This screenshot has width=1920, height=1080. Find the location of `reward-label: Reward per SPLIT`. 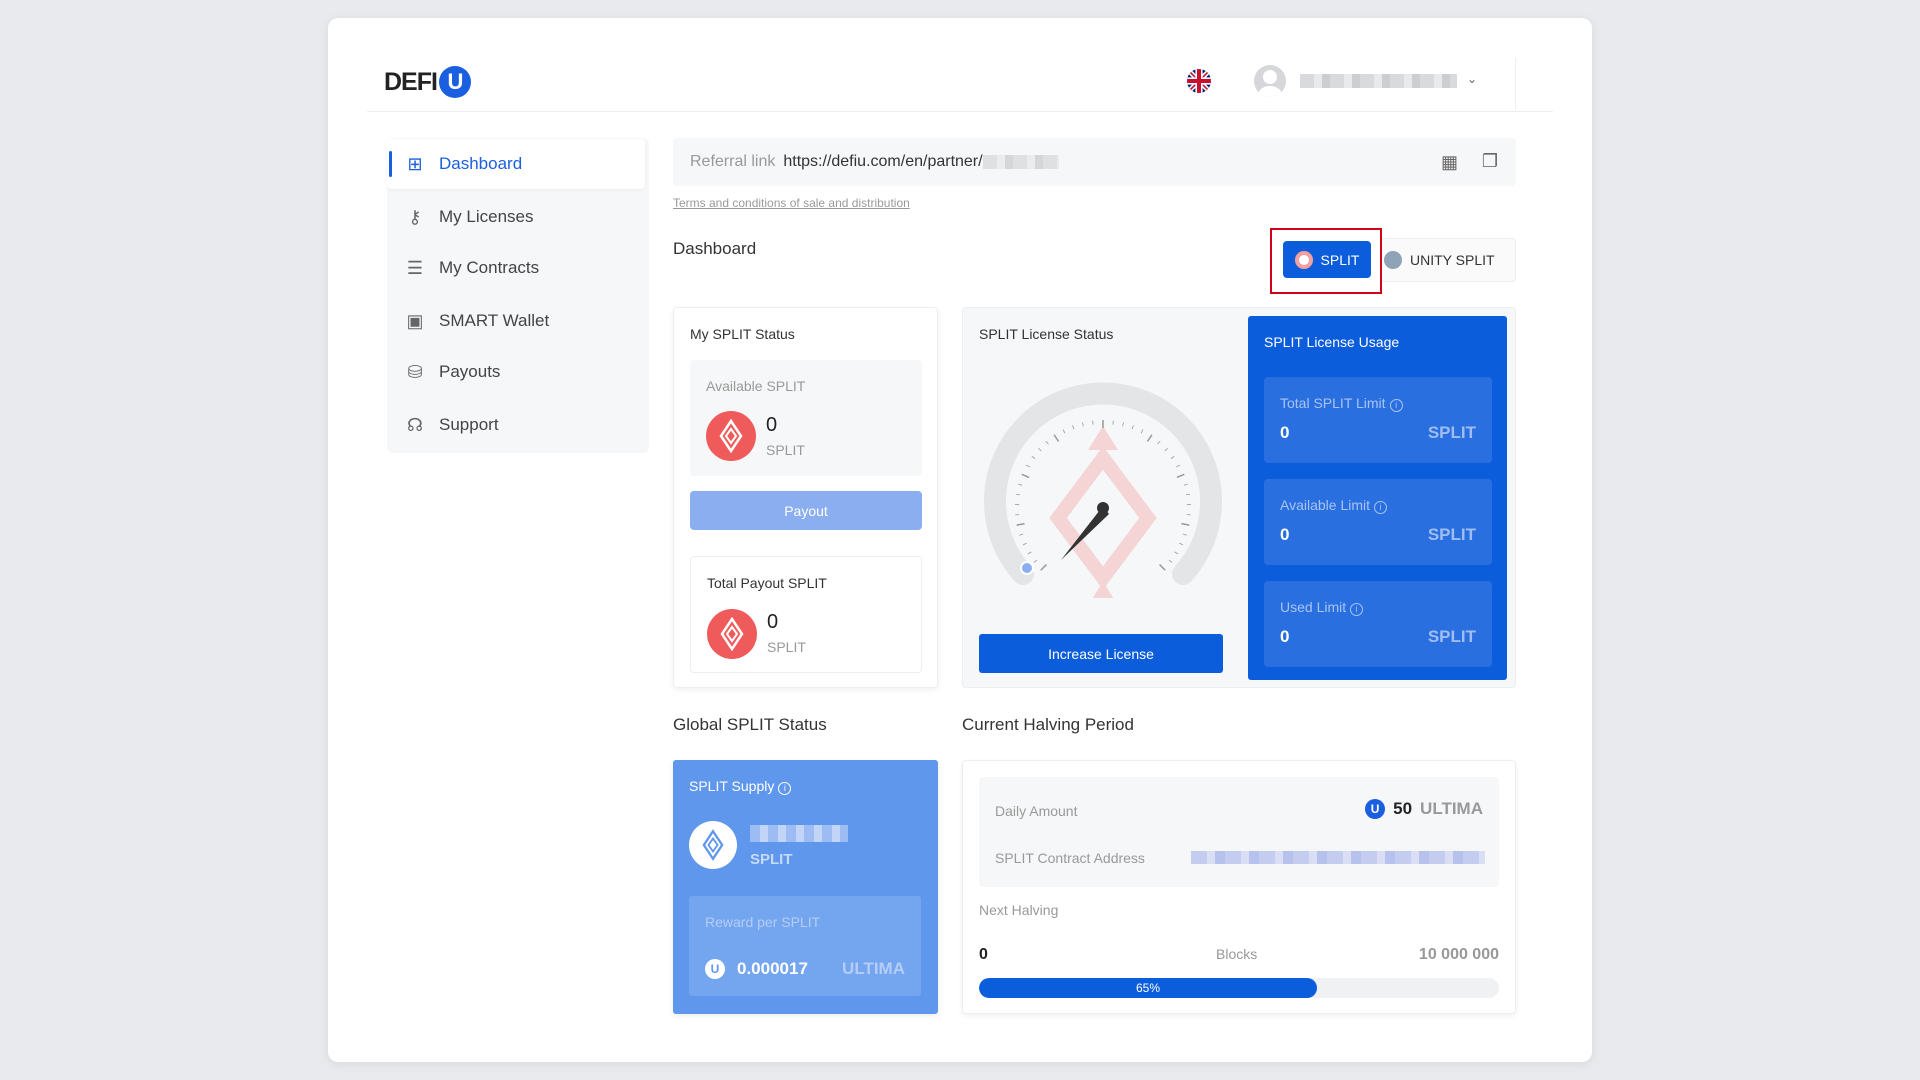

reward-label: Reward per SPLIT is located at coordinates (763, 922).